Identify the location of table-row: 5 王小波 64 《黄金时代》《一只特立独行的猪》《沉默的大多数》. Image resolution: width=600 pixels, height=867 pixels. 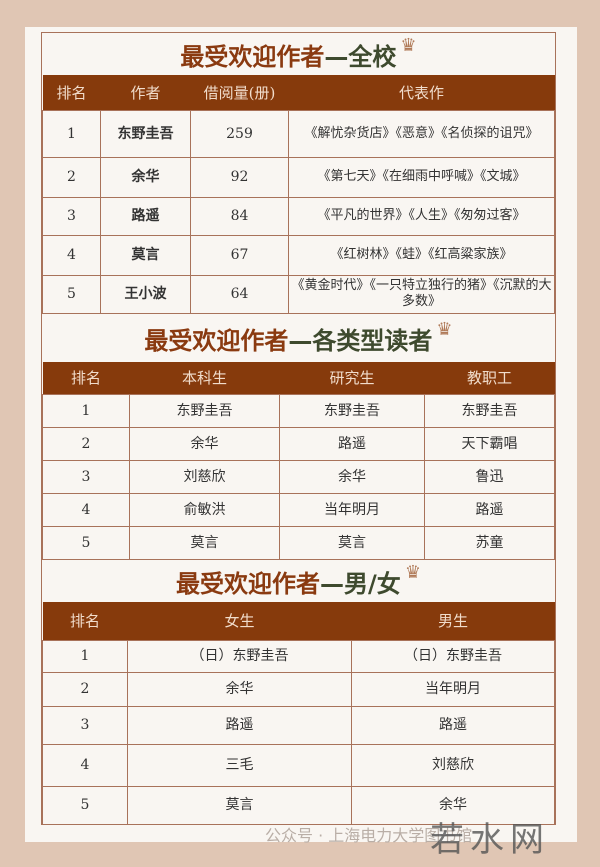
(298, 294).